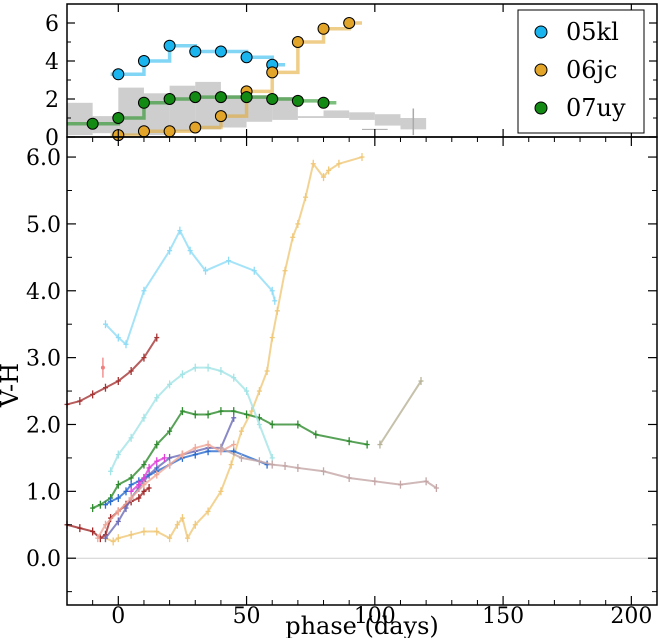 The image size is (660, 638). Describe the element at coordinates (52, 138) in the screenshot. I see `top-y-tick-label: 0` at that location.